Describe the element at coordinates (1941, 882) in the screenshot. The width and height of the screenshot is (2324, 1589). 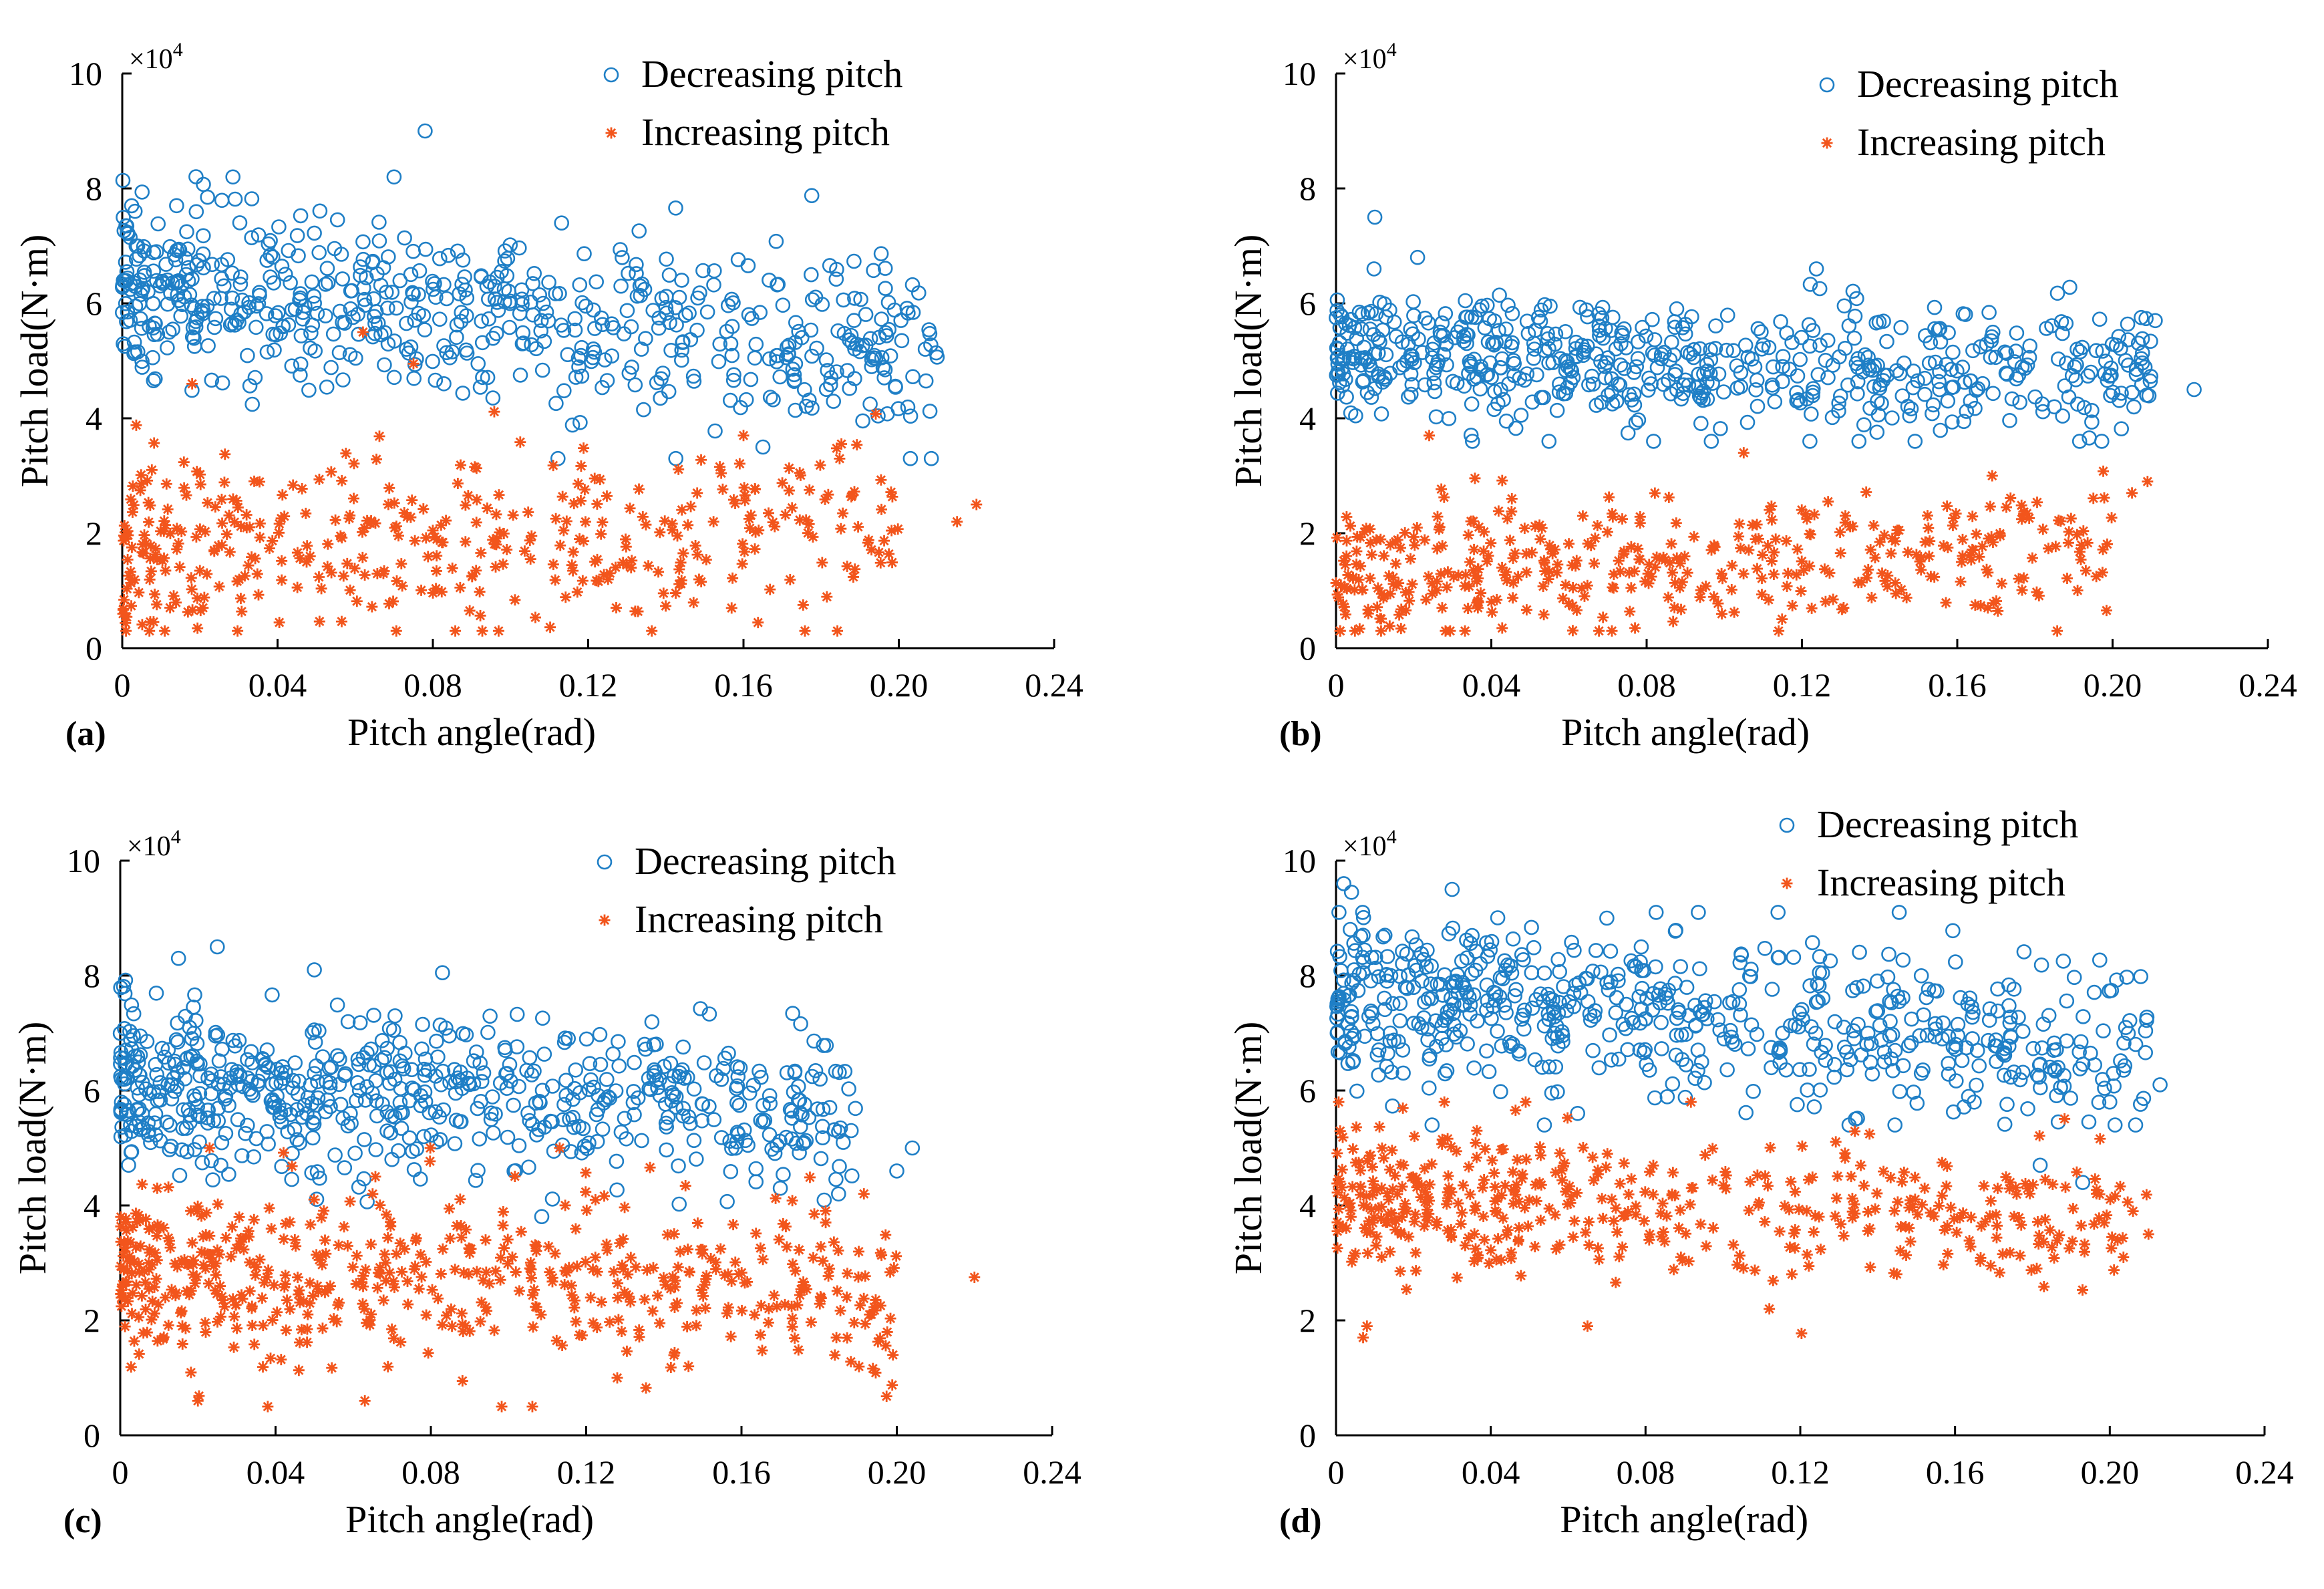
I see `legend-label: Increasing pitch` at that location.